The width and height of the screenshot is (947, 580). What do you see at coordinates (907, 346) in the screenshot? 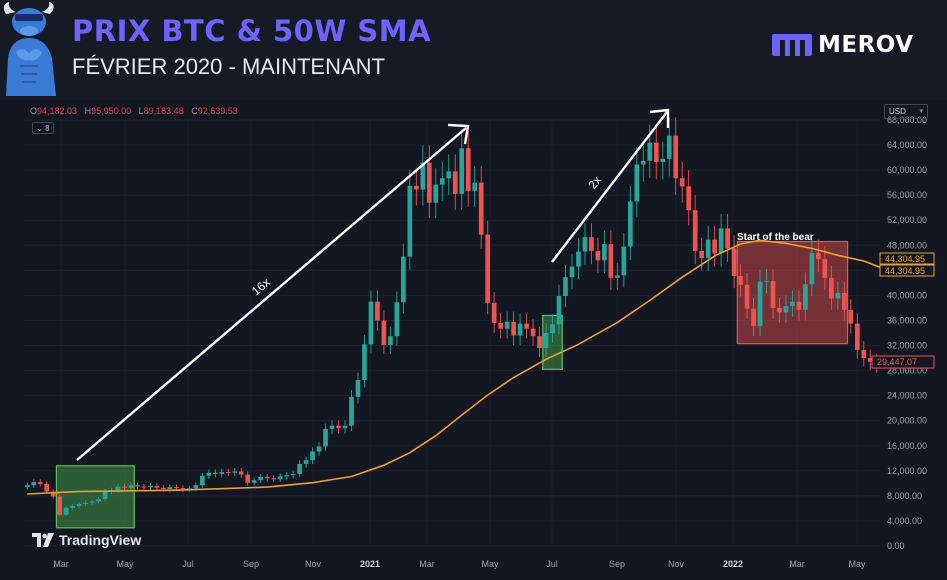
I see `y-tick-label: 32,000.00` at bounding box center [907, 346].